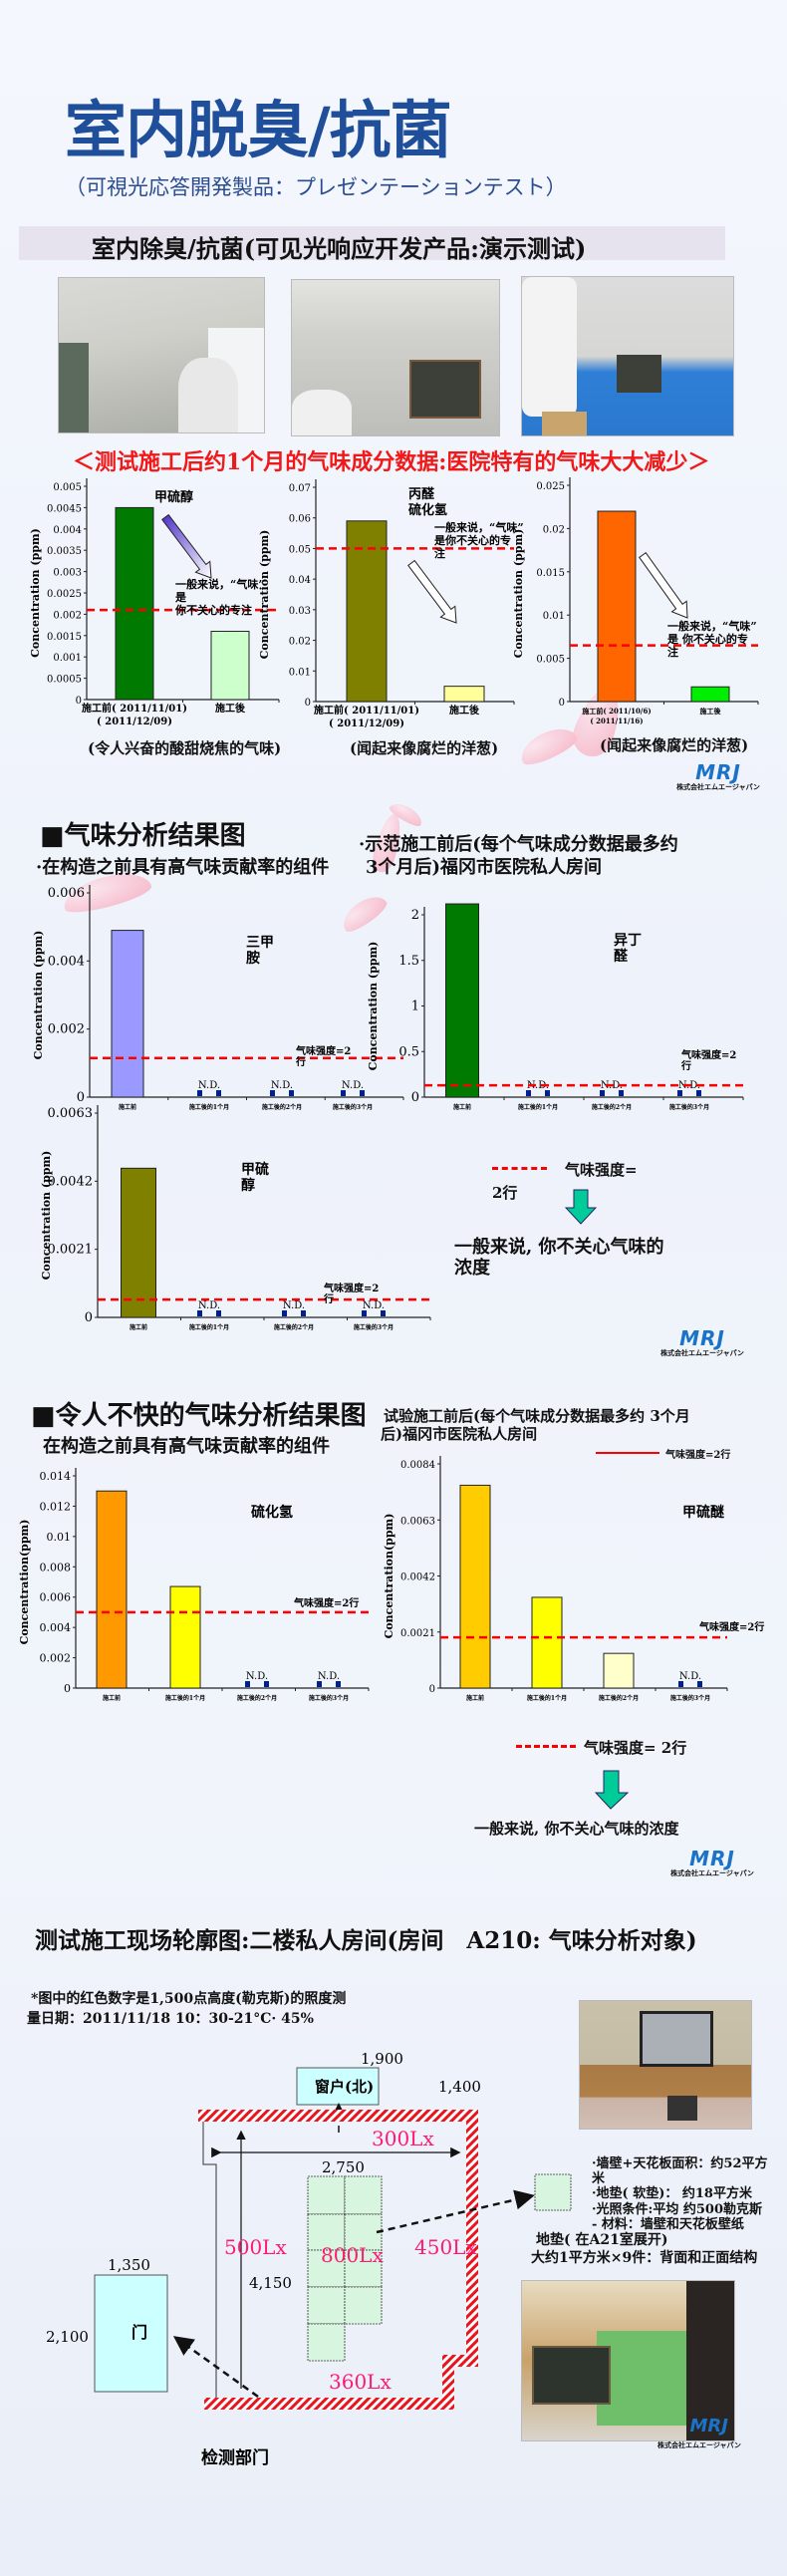  What do you see at coordinates (189, 1999) in the screenshot?
I see `floorplan-note: *图中的红色数字是1,500点高度(勒克斯)的照度测` at bounding box center [189, 1999].